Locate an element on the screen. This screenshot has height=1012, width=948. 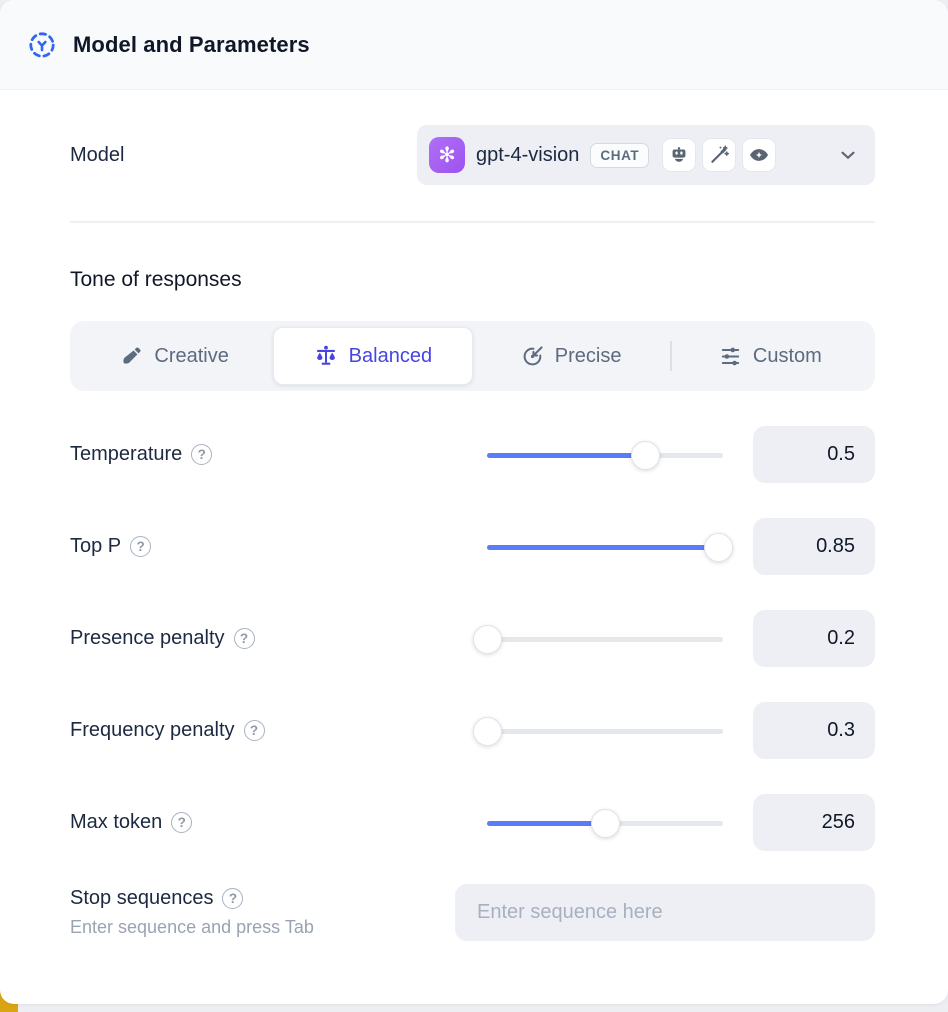
model-label: Model is located at coordinates (97, 154).